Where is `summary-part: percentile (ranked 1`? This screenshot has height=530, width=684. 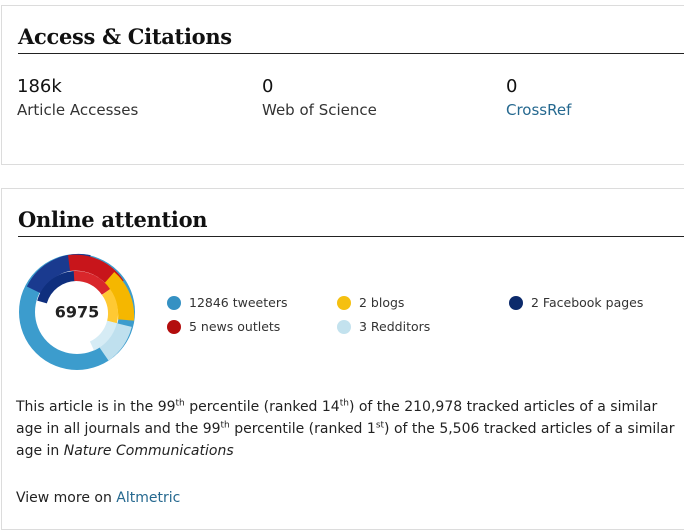 summary-part: percentile (ranked 1 is located at coordinates (302, 429).